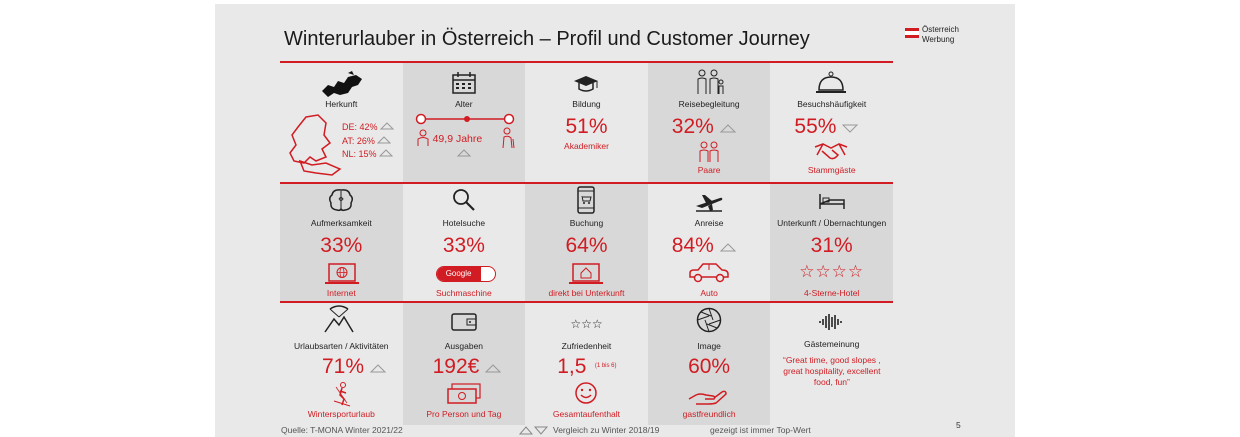 The width and height of the screenshot is (1240, 437). I want to click on austria-flag-icon, so click(912, 33).